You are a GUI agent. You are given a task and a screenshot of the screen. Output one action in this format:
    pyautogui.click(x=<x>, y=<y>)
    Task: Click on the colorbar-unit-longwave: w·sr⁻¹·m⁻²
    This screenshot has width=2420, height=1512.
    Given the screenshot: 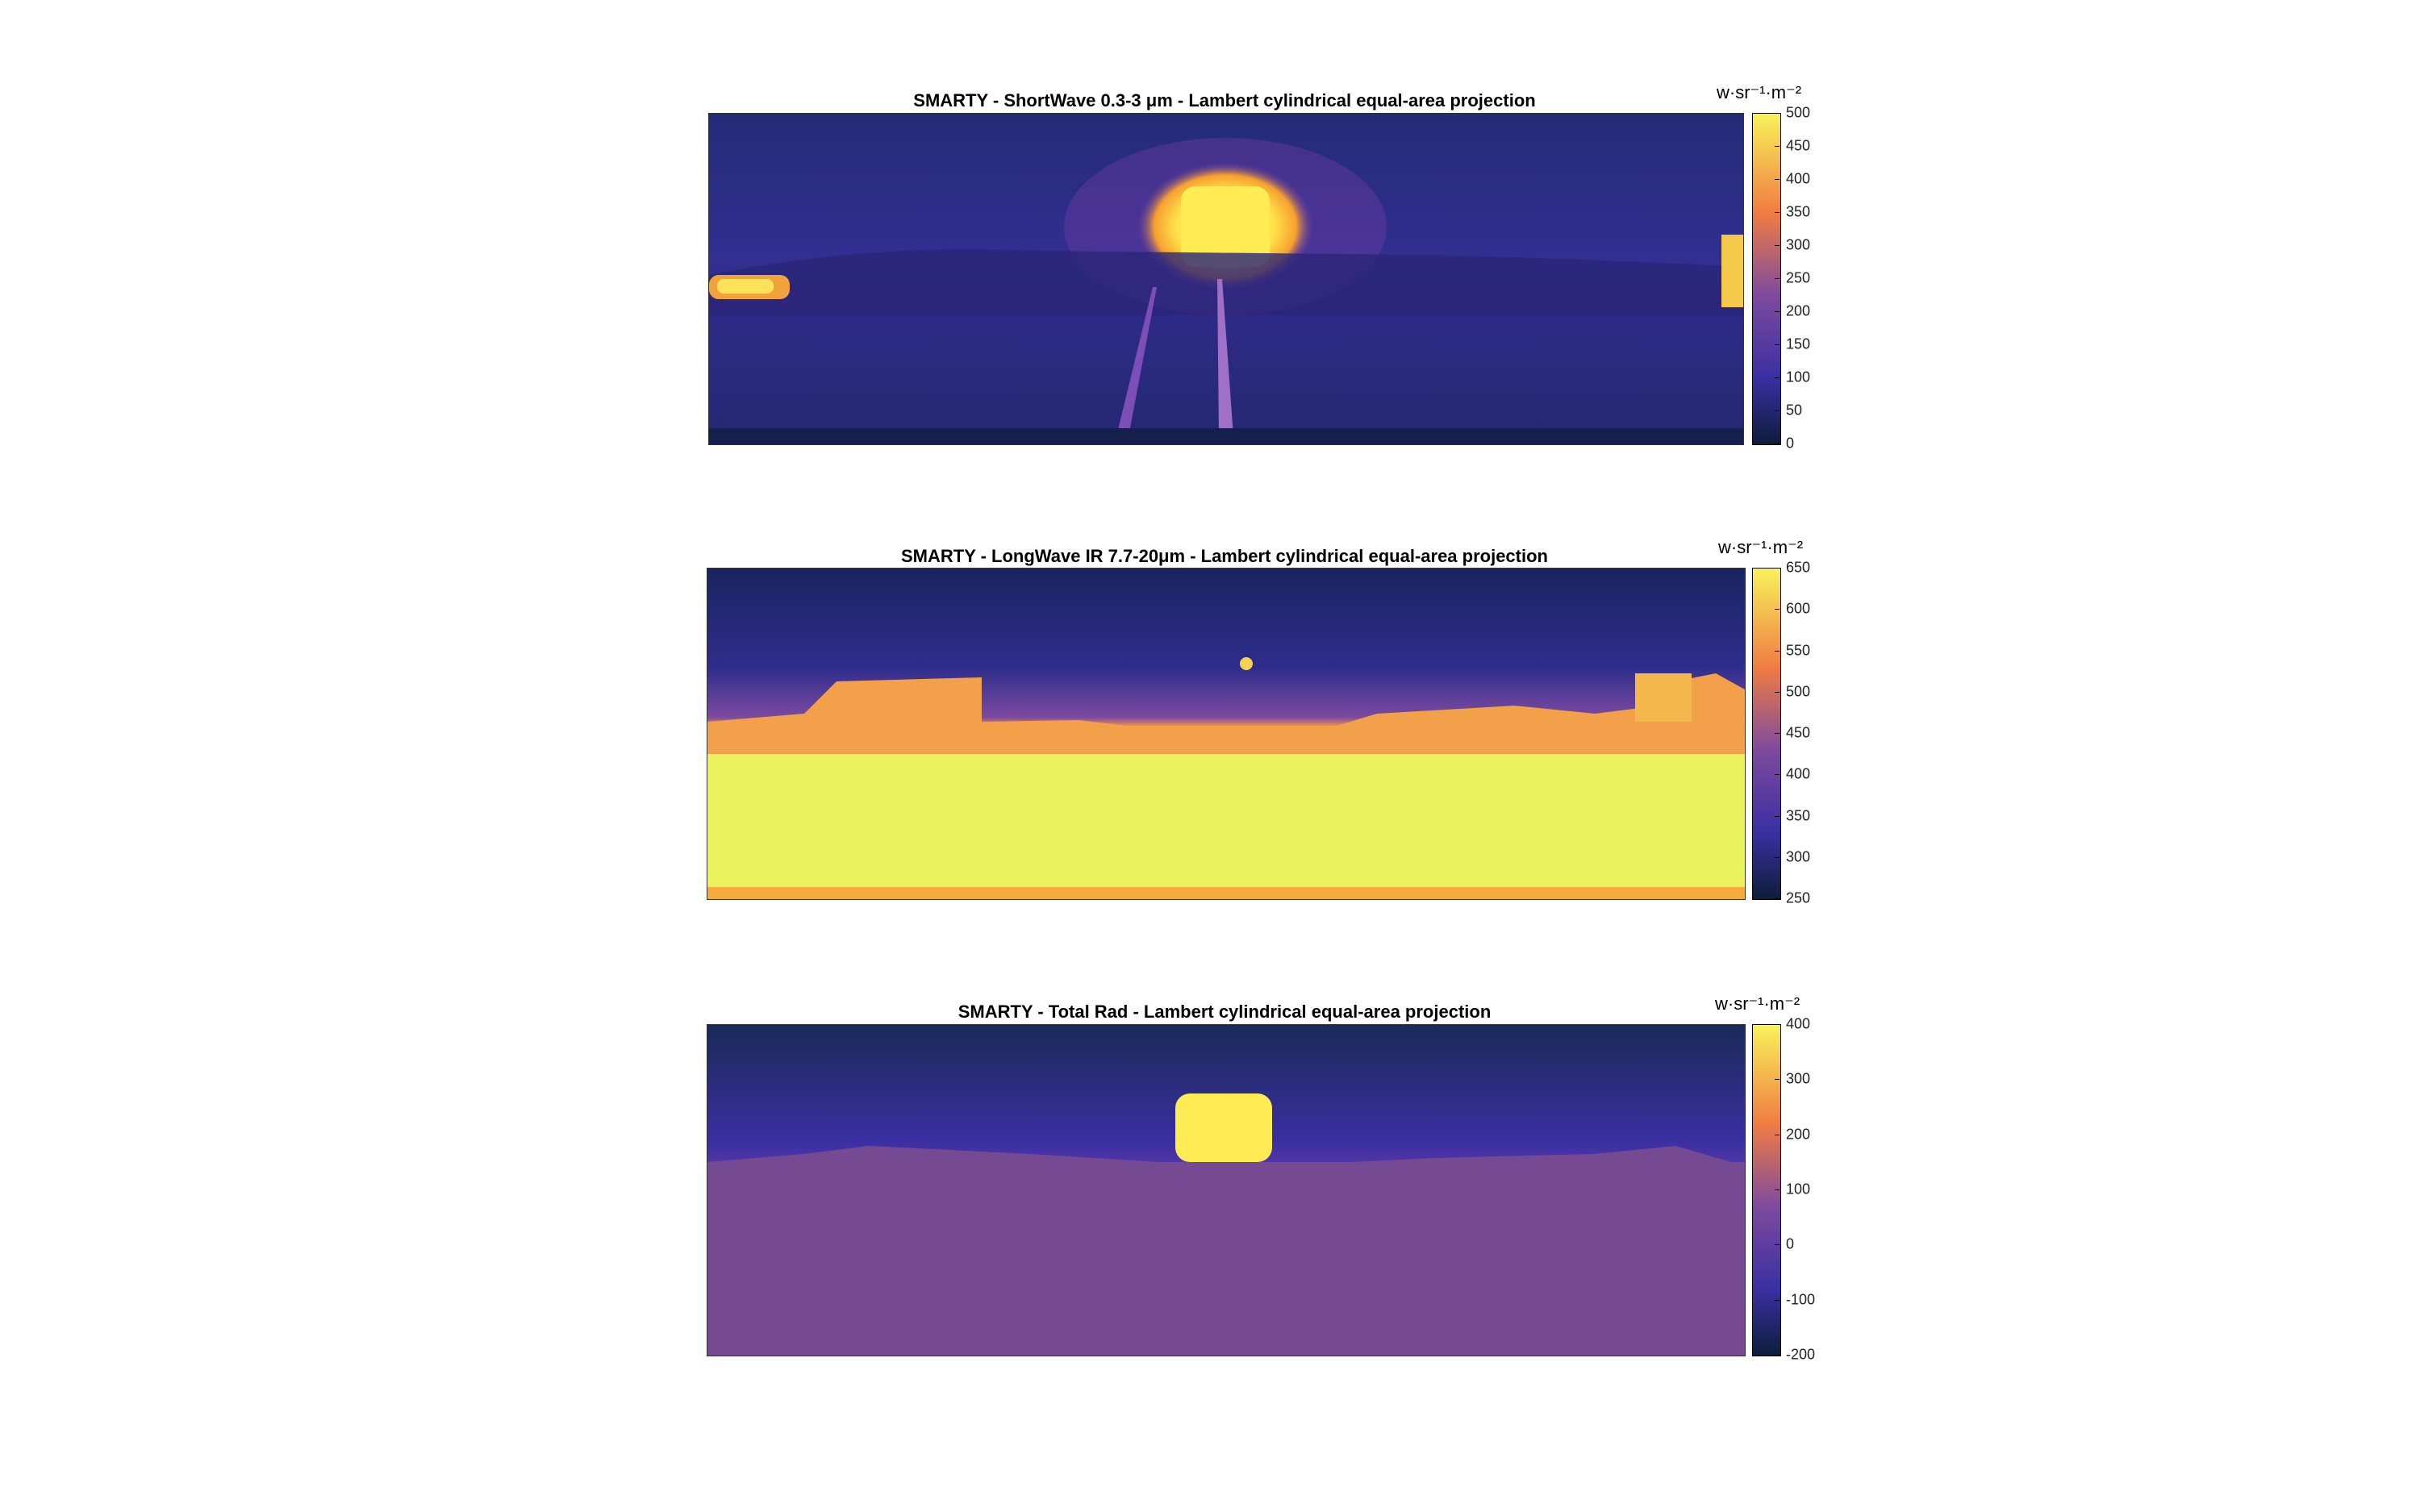 What is the action you would take?
    pyautogui.click(x=1761, y=547)
    